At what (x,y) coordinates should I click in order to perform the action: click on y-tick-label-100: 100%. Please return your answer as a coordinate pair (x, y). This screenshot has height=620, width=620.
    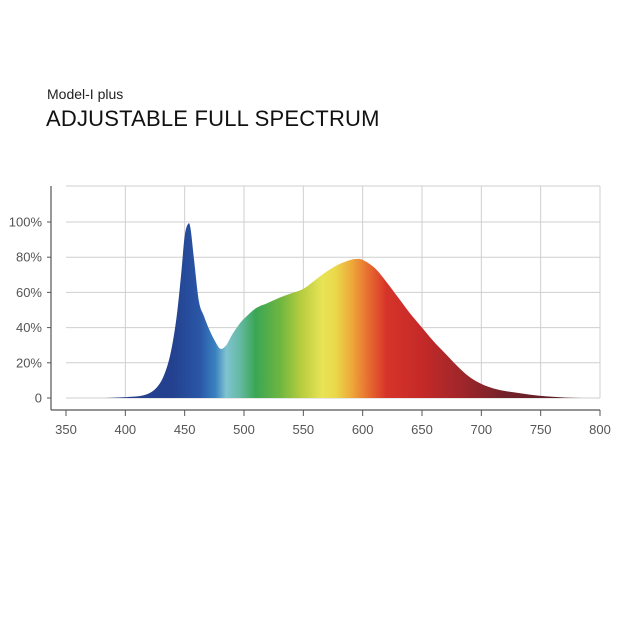
    Looking at the image, I should click on (26, 222).